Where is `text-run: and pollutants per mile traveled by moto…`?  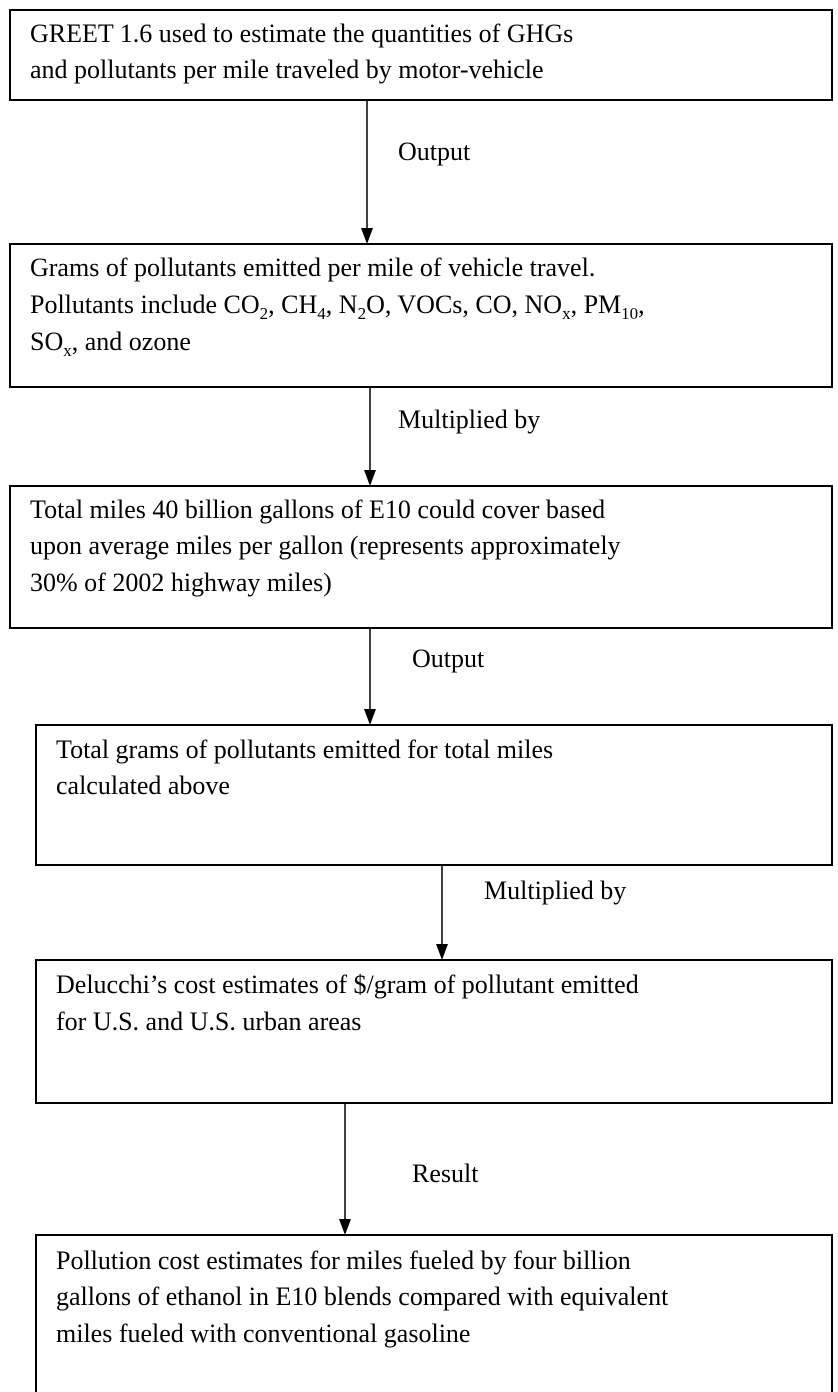 text-run: and pollutants per mile traveled by moto… is located at coordinates (287, 69).